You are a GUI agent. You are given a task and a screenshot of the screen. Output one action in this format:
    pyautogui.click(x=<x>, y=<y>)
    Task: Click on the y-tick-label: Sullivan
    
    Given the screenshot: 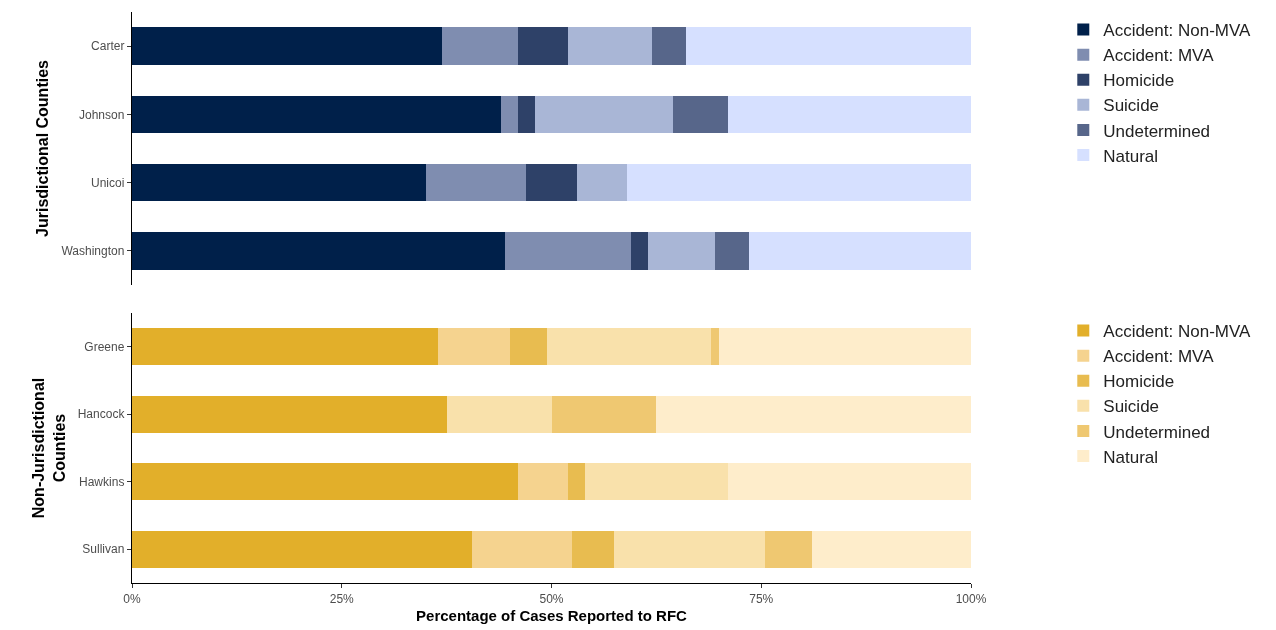 What is the action you would take?
    pyautogui.click(x=103, y=549)
    